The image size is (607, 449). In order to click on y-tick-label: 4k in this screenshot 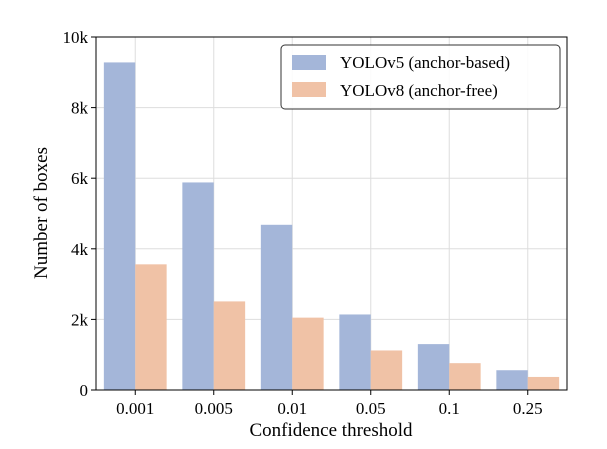, I will do `click(80, 249)`.